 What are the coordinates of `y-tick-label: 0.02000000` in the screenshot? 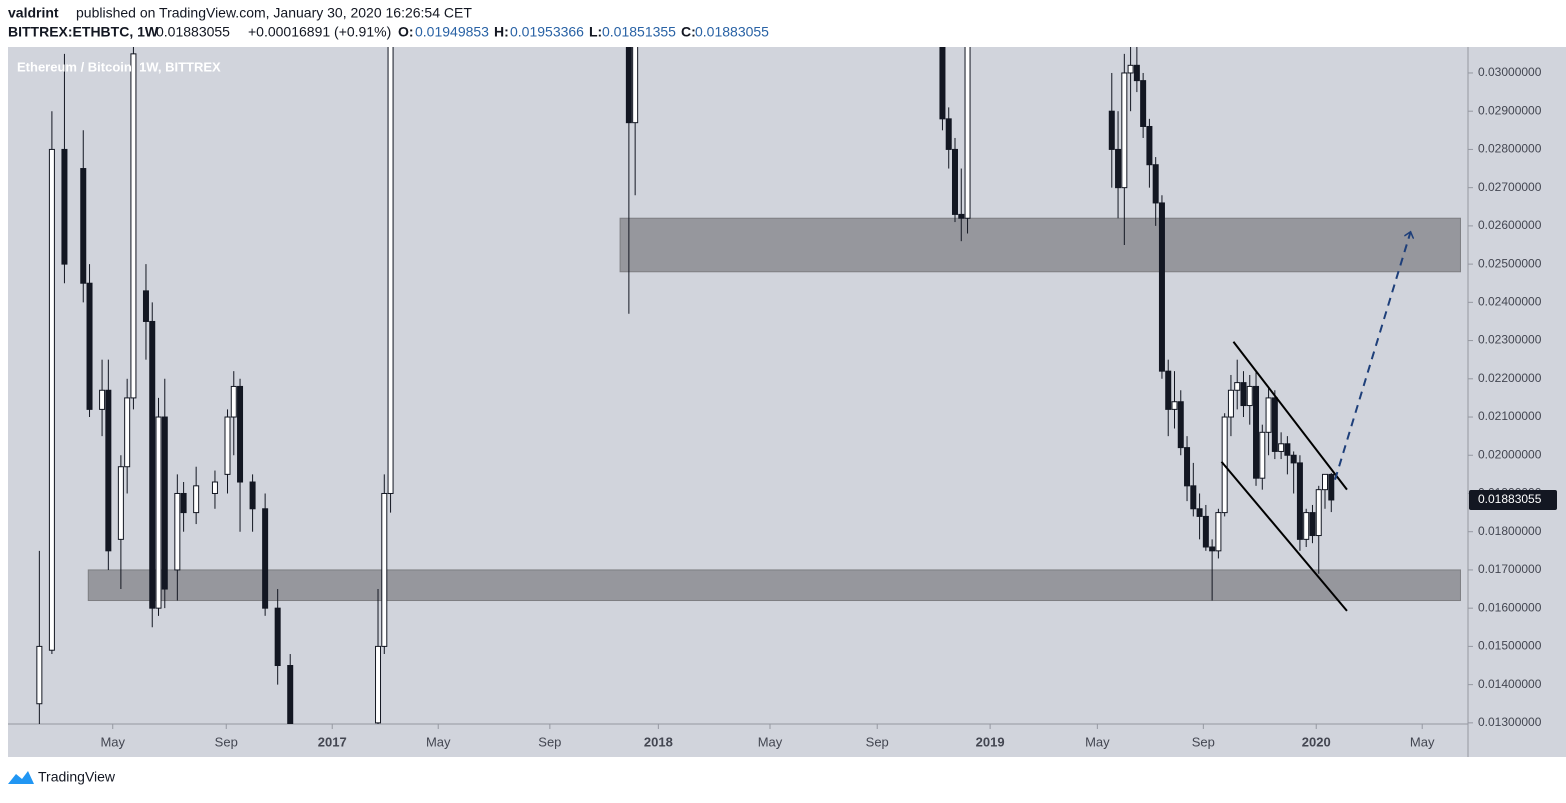 It's located at (1510, 454).